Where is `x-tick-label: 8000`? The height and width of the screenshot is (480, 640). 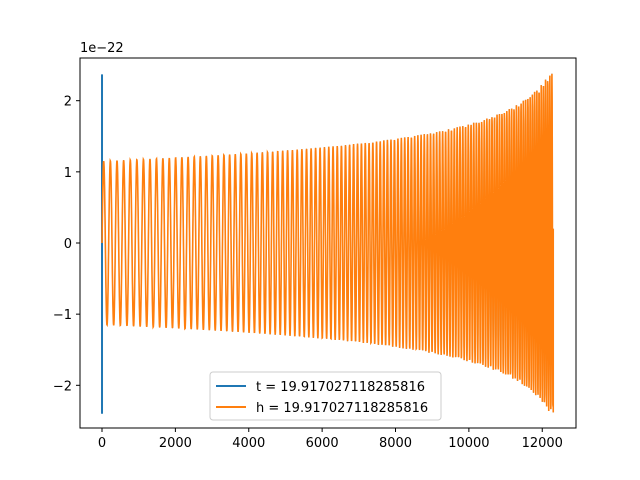 x-tick-label: 8000 is located at coordinates (395, 443).